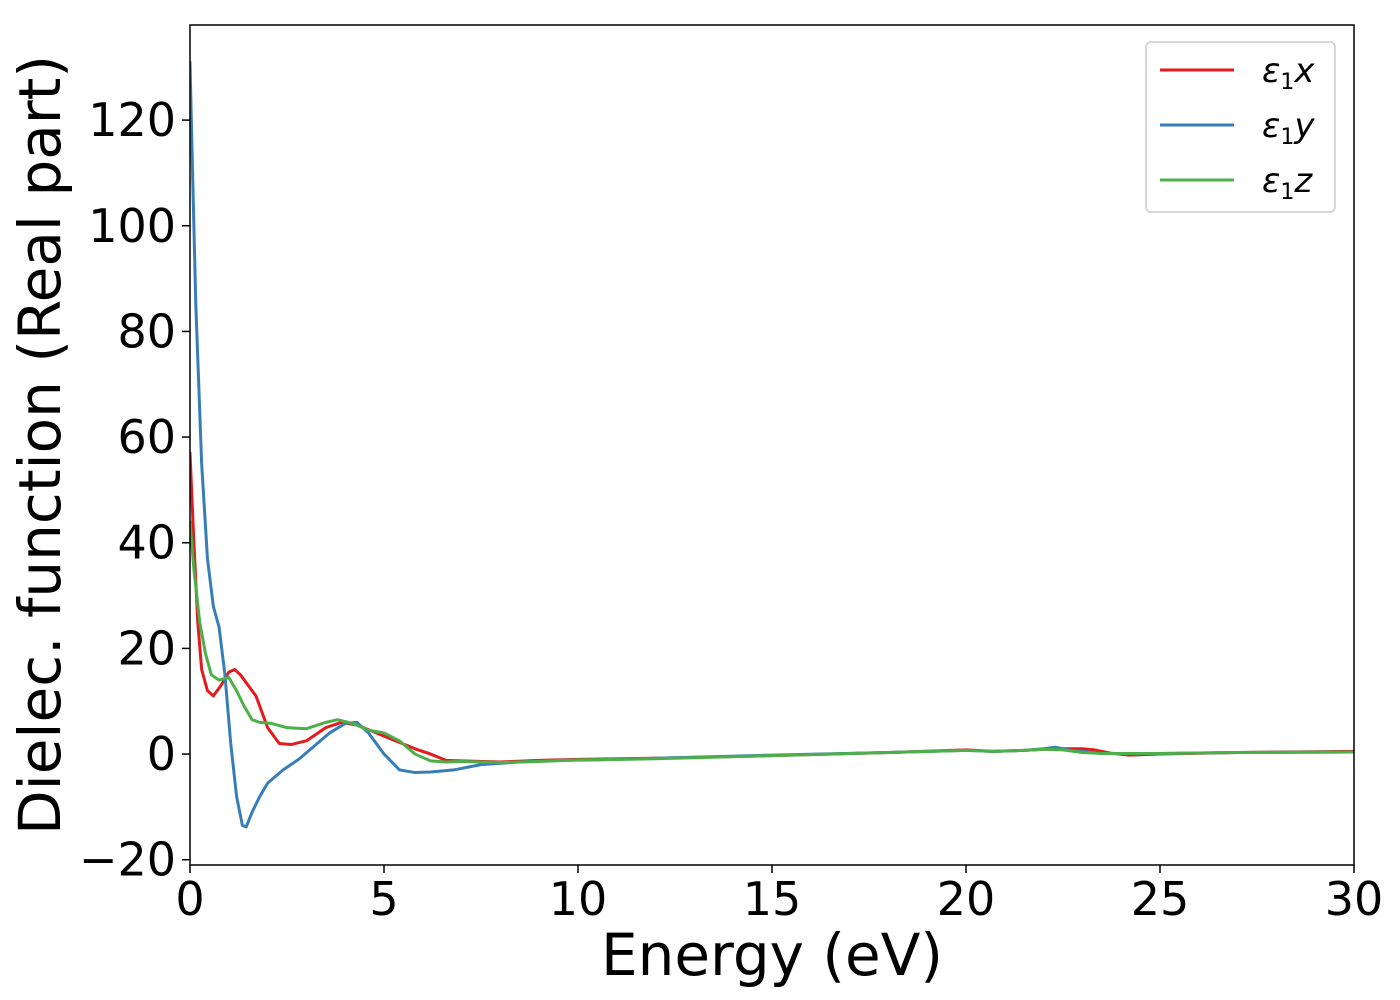 This screenshot has height=1000, width=1400. Describe the element at coordinates (578, 899) in the screenshot. I see `x-tick-label: 10` at that location.